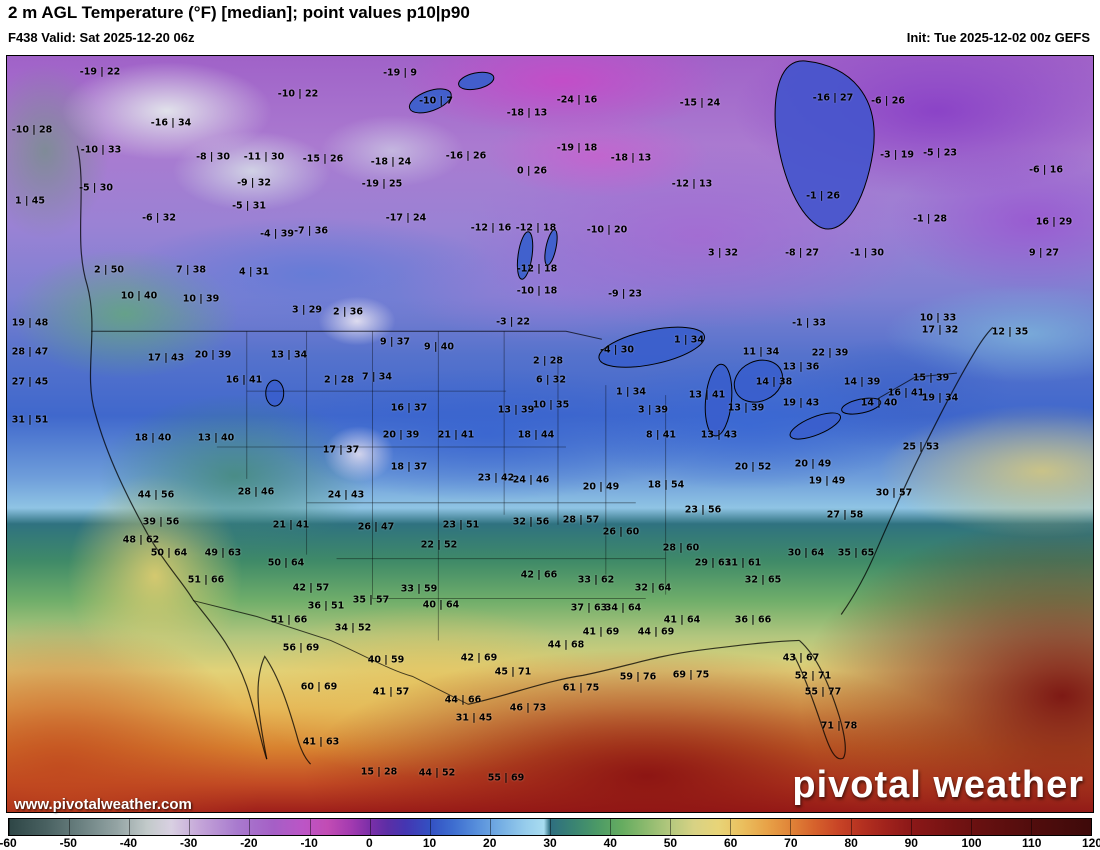 Image resolution: width=1100 pixels, height=850 pixels. I want to click on colorbar-tick-value: -20, so click(249, 843).